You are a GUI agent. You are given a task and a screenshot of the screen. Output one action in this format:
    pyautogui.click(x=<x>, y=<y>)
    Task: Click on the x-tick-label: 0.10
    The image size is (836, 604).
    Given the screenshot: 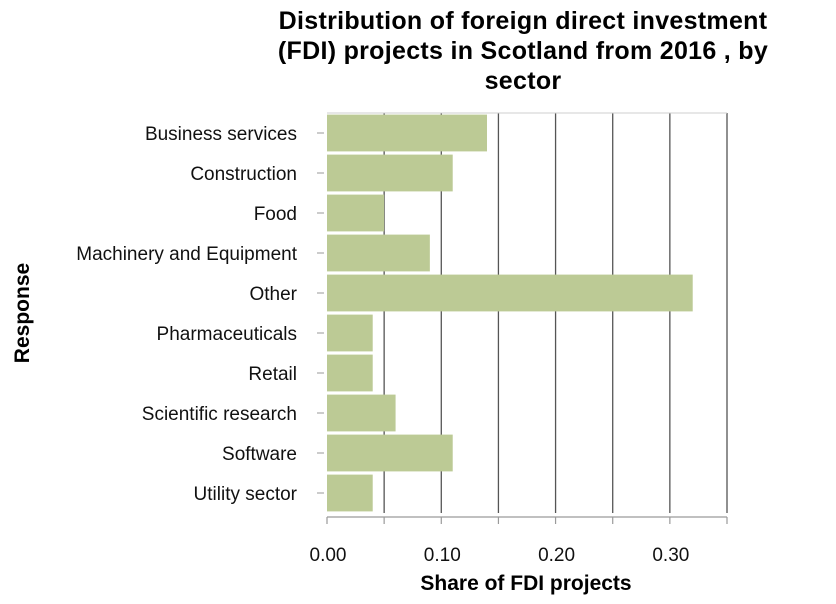 What is the action you would take?
    pyautogui.click(x=442, y=555)
    